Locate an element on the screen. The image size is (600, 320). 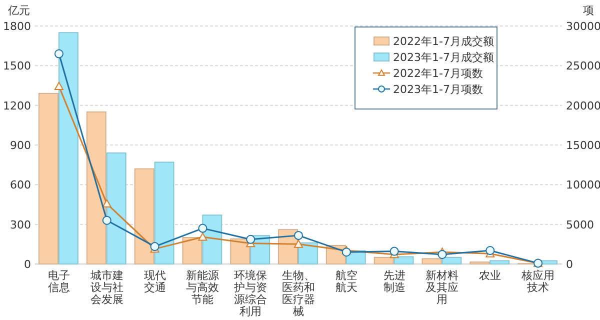
y-tick-label: 600 is located at coordinates (20, 185).